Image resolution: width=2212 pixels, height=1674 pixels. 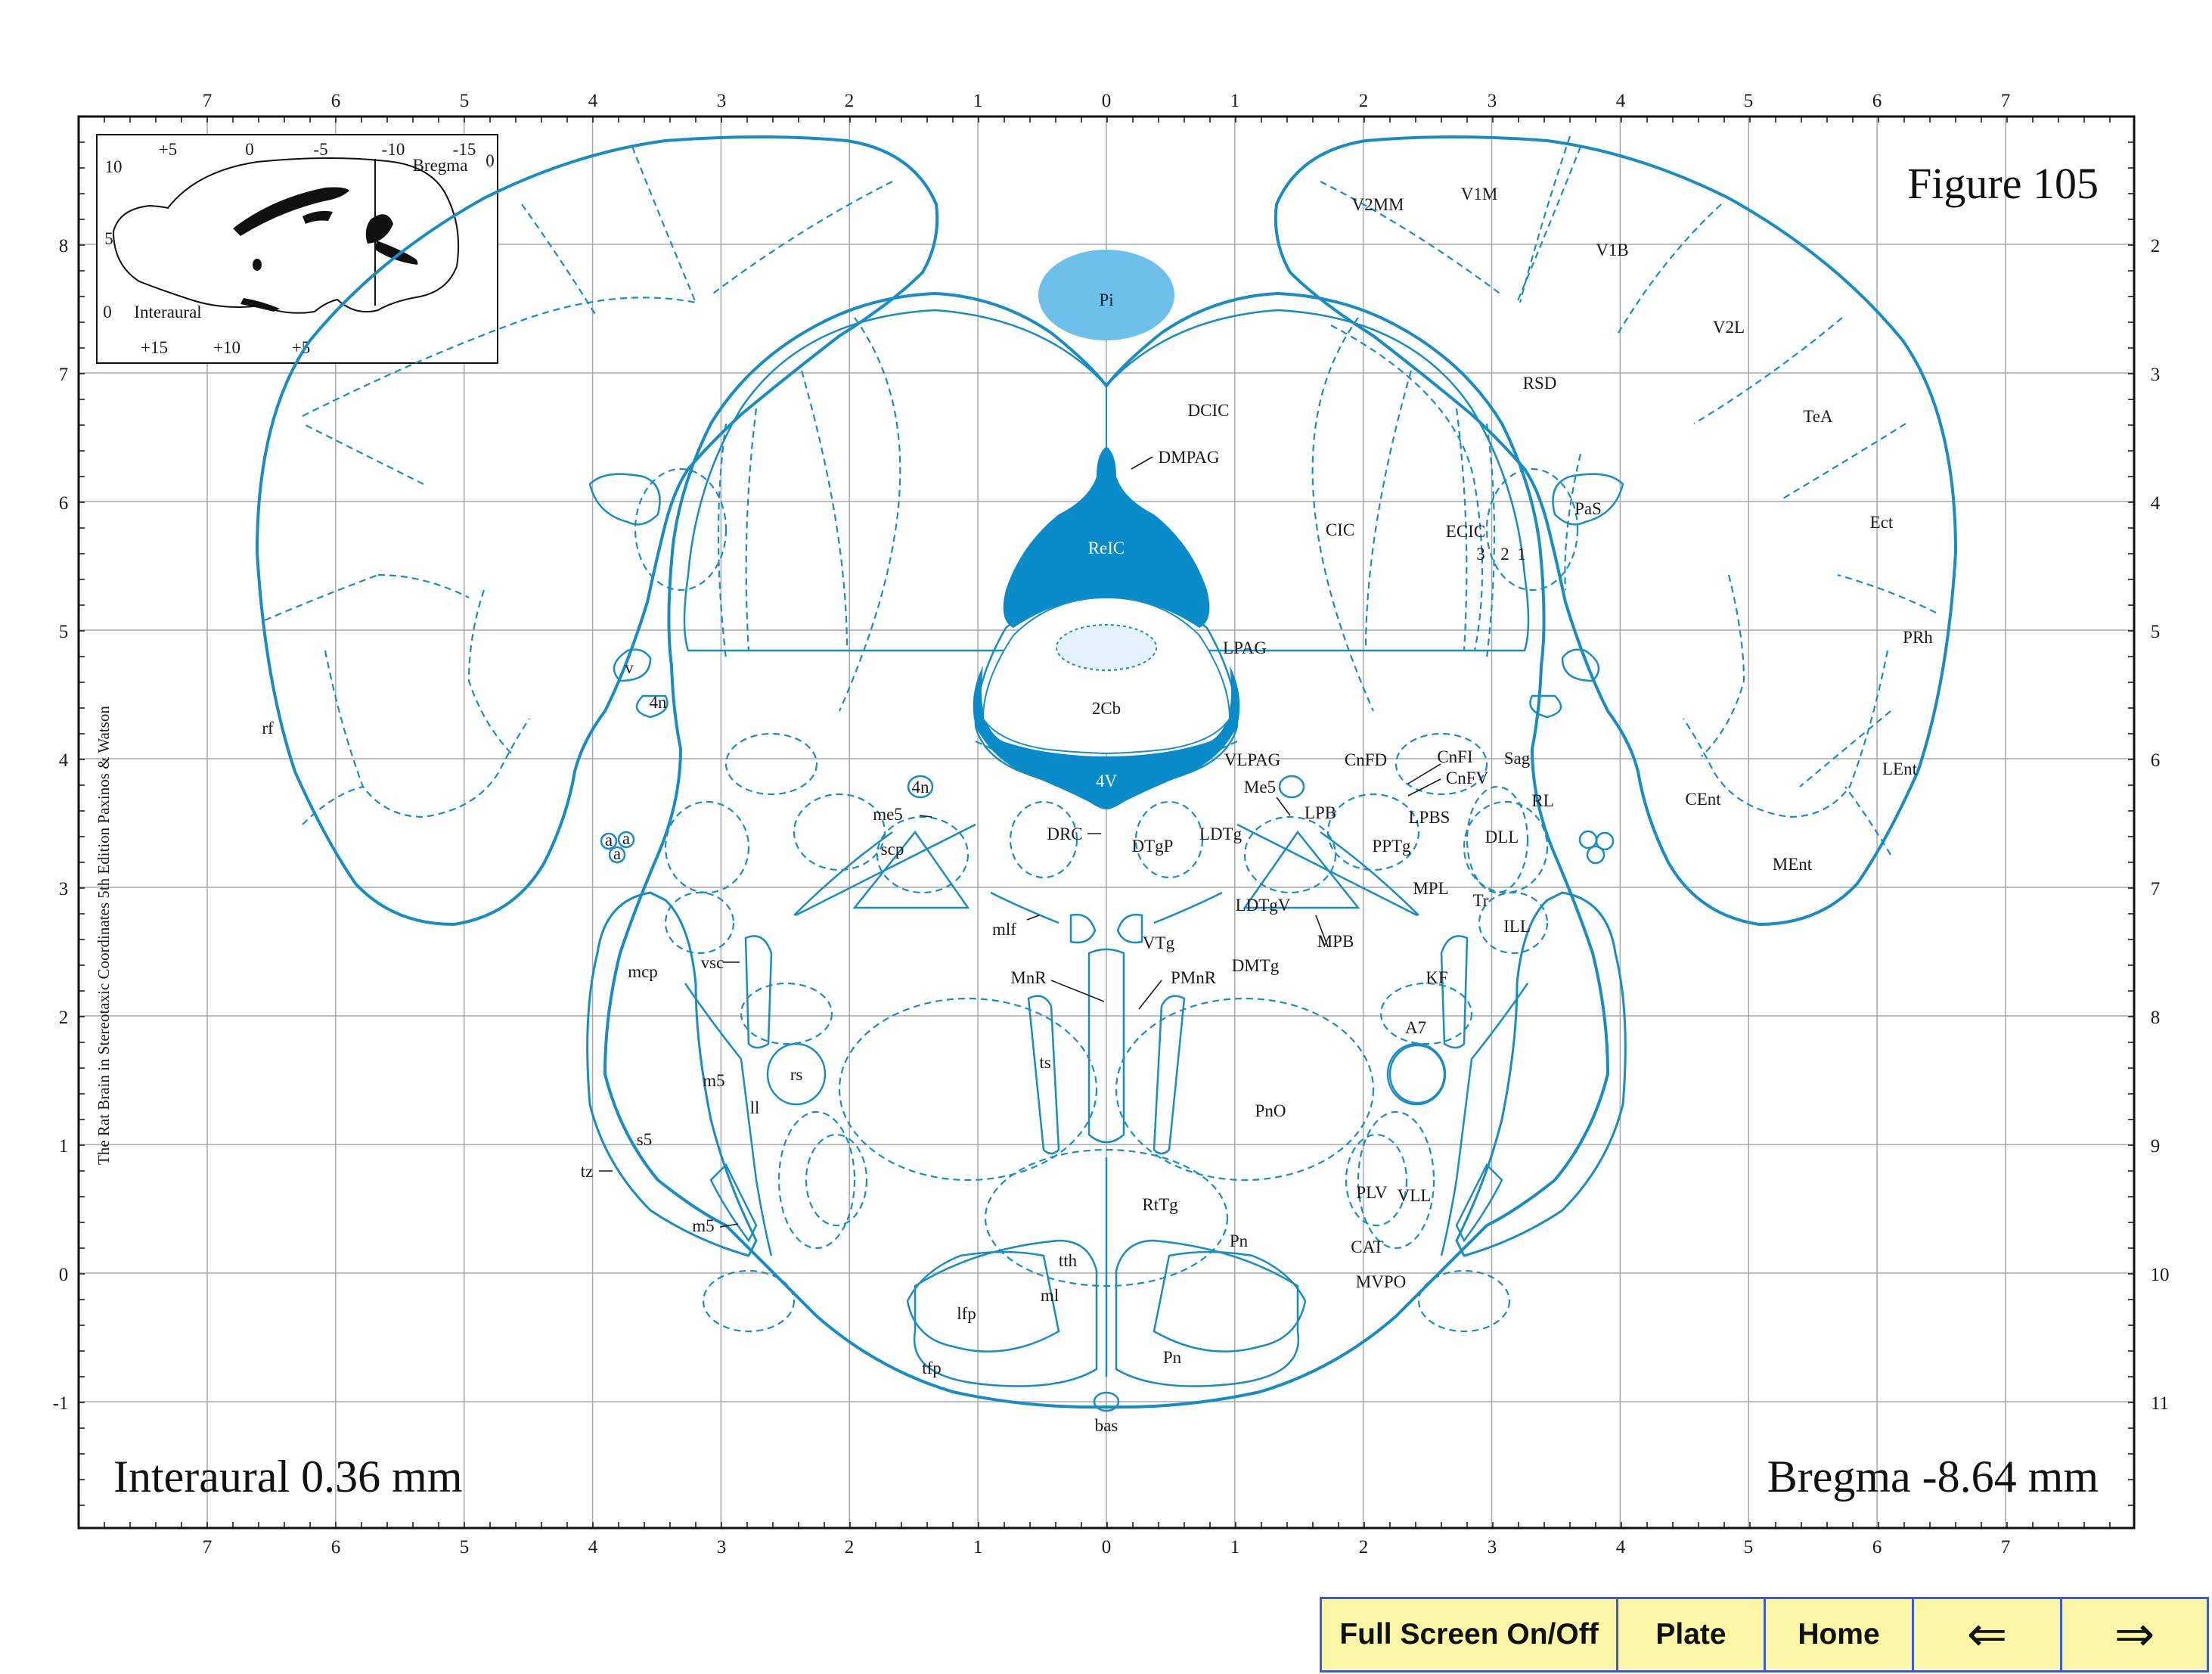 I want to click on left-tick: 0, so click(x=64, y=1275).